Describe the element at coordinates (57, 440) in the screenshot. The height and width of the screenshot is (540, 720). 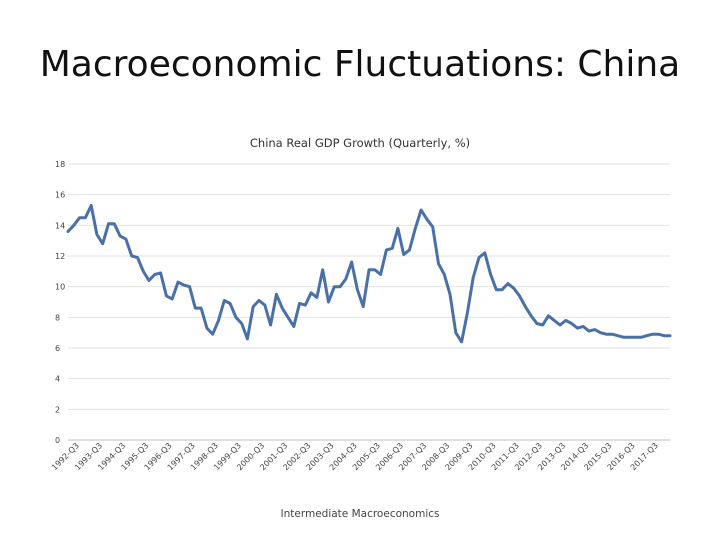
I see `y-tick-label: 0` at that location.